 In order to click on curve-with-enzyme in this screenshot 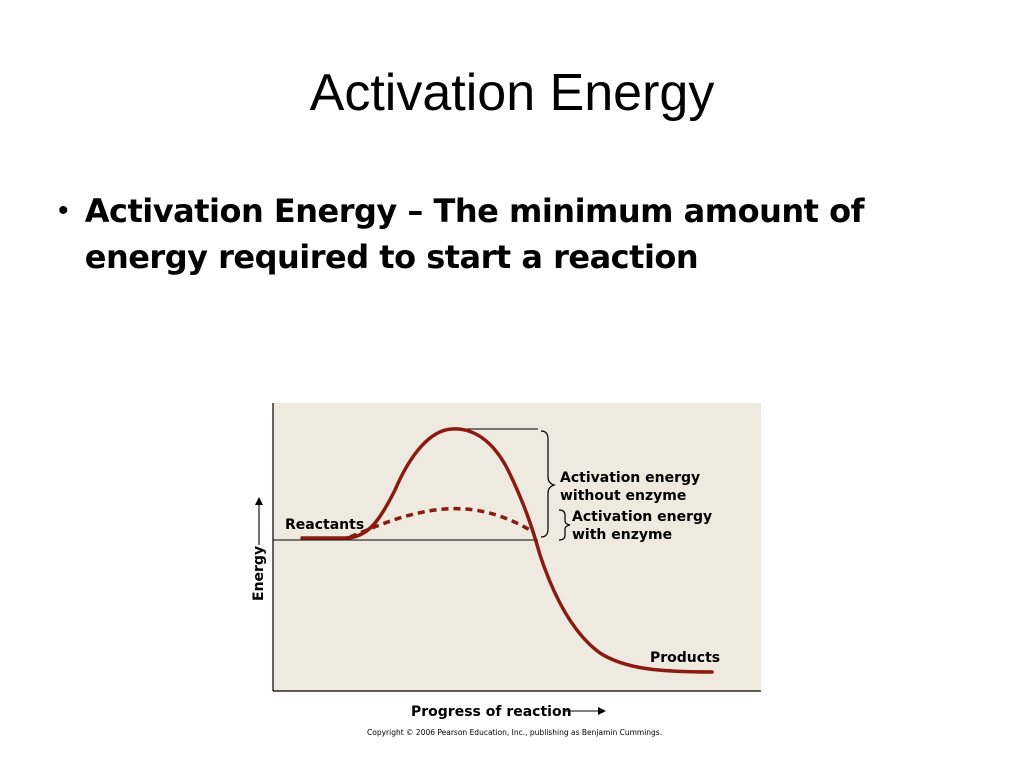, I will do `click(440, 522)`.